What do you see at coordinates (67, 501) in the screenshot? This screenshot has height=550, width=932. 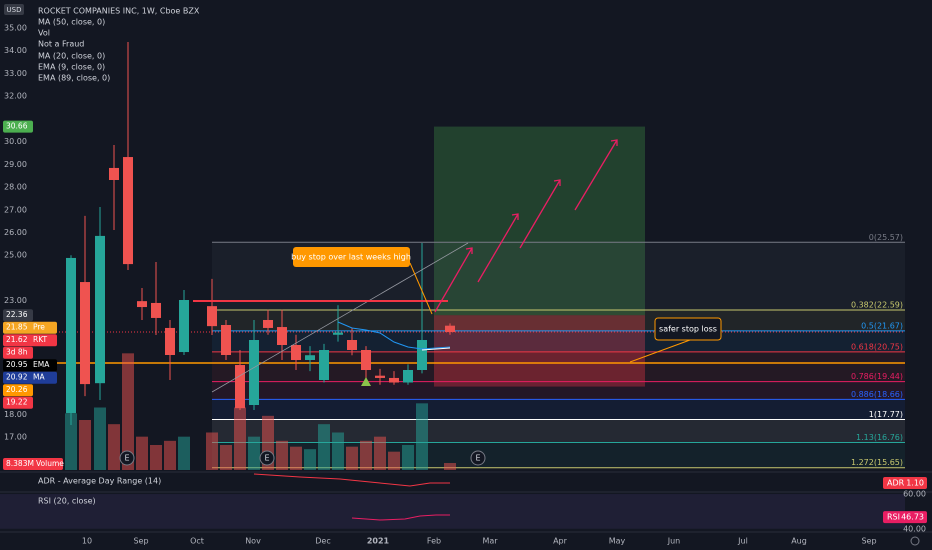 I see `rsi-title: RSI (20, close)` at bounding box center [67, 501].